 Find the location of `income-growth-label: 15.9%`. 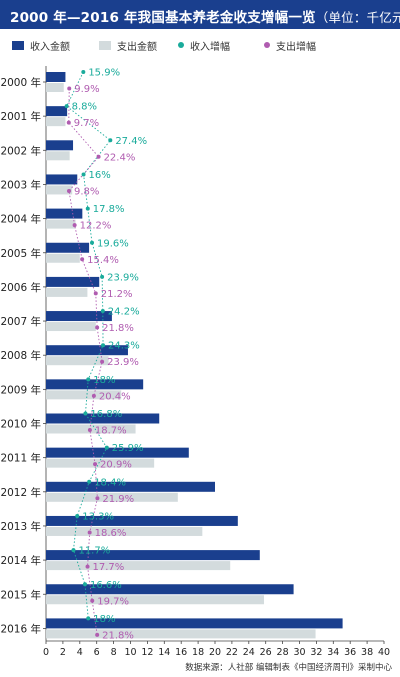

income-growth-label: 15.9% is located at coordinates (104, 73).